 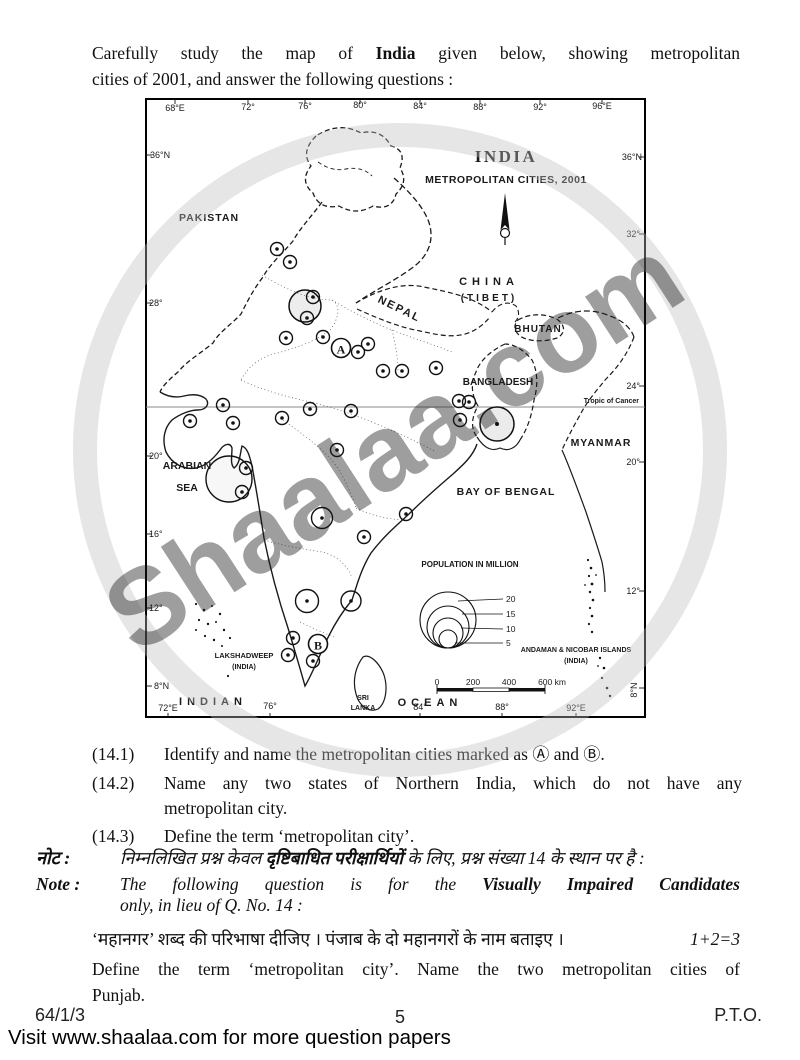 What do you see at coordinates (633, 462) in the screenshot?
I see `lat-r-20: 20°` at bounding box center [633, 462].